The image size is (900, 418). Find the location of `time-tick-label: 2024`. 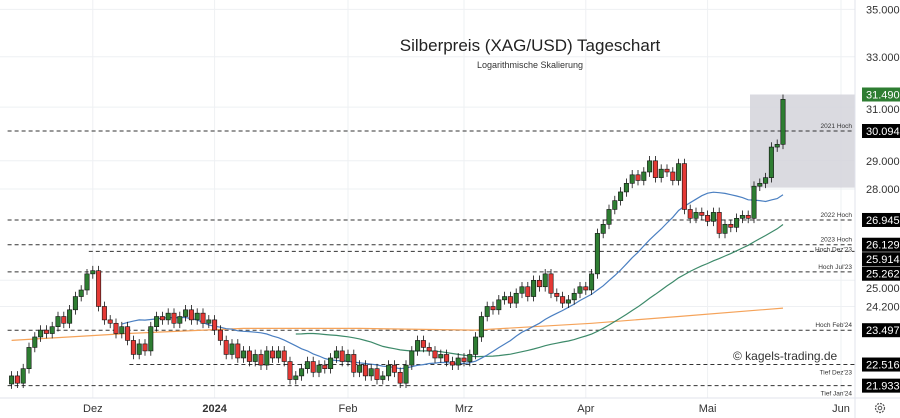

time-tick-label: 2024 is located at coordinates (214, 409).